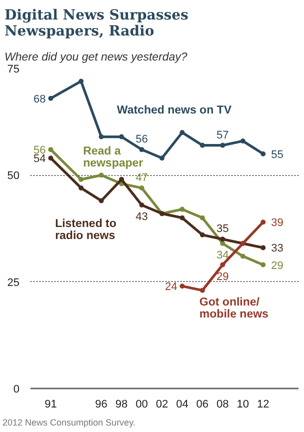  What do you see at coordinates (121, 404) in the screenshot?
I see `x-tick-label: 98` at bounding box center [121, 404].